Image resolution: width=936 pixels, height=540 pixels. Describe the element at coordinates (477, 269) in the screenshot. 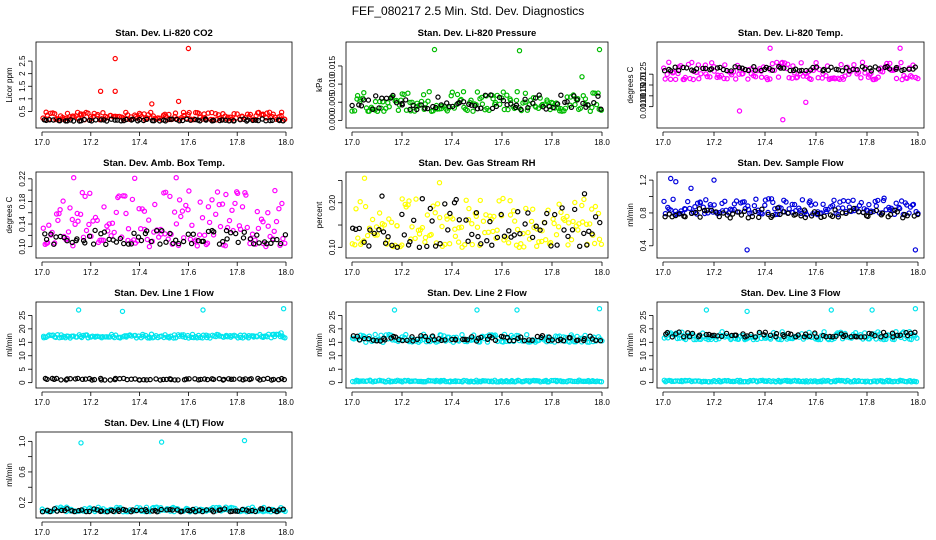

I see `x-axis: 17.0 17.2 17.4 17.6 17.8 18.0` at that location.